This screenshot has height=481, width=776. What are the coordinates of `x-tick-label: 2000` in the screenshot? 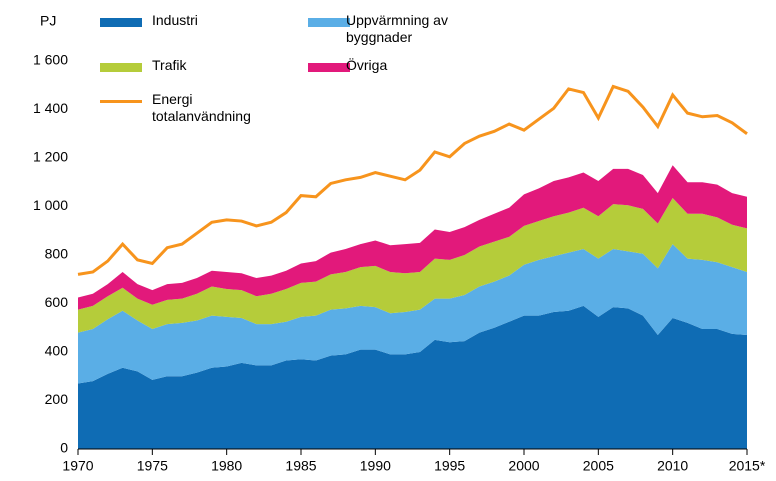 It's located at (523, 466).